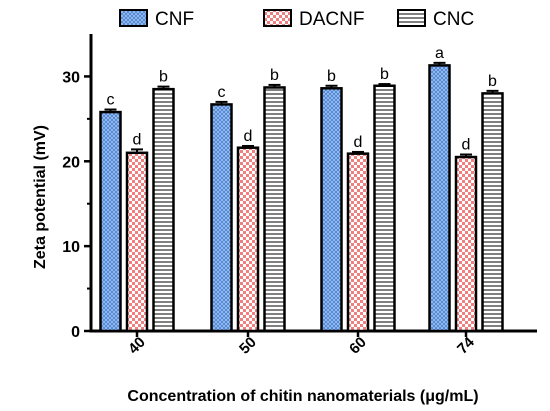  What do you see at coordinates (248, 346) in the screenshot?
I see `x-tick-label: 50` at bounding box center [248, 346].